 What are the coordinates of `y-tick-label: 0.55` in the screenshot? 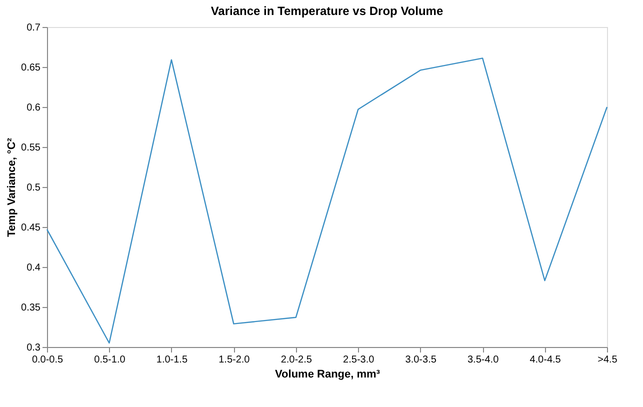 It's located at (31, 148).